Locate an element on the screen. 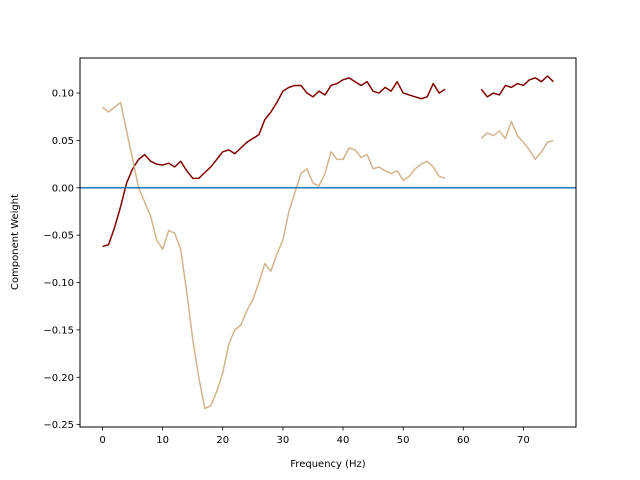  x-tick-label: 50 is located at coordinates (403, 440).